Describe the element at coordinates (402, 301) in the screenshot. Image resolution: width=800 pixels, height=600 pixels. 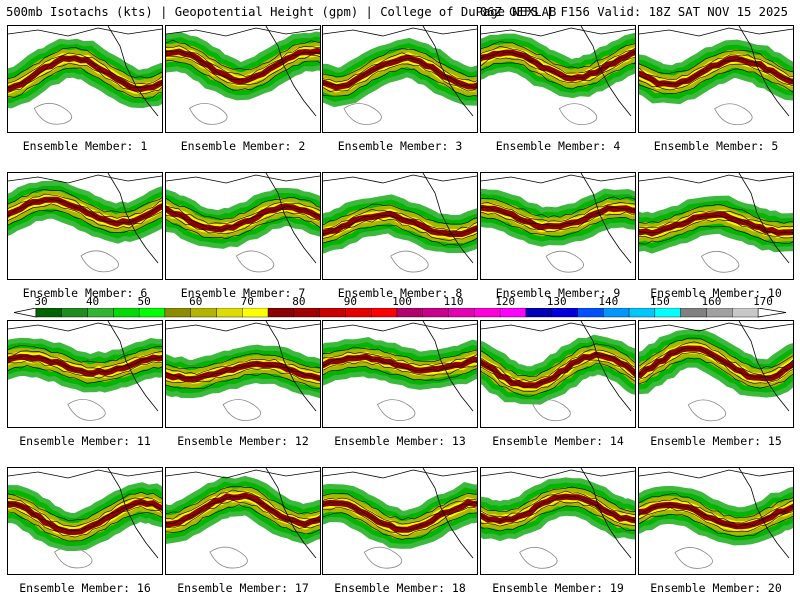
I see `colorbar-tick-label: 100` at that location.